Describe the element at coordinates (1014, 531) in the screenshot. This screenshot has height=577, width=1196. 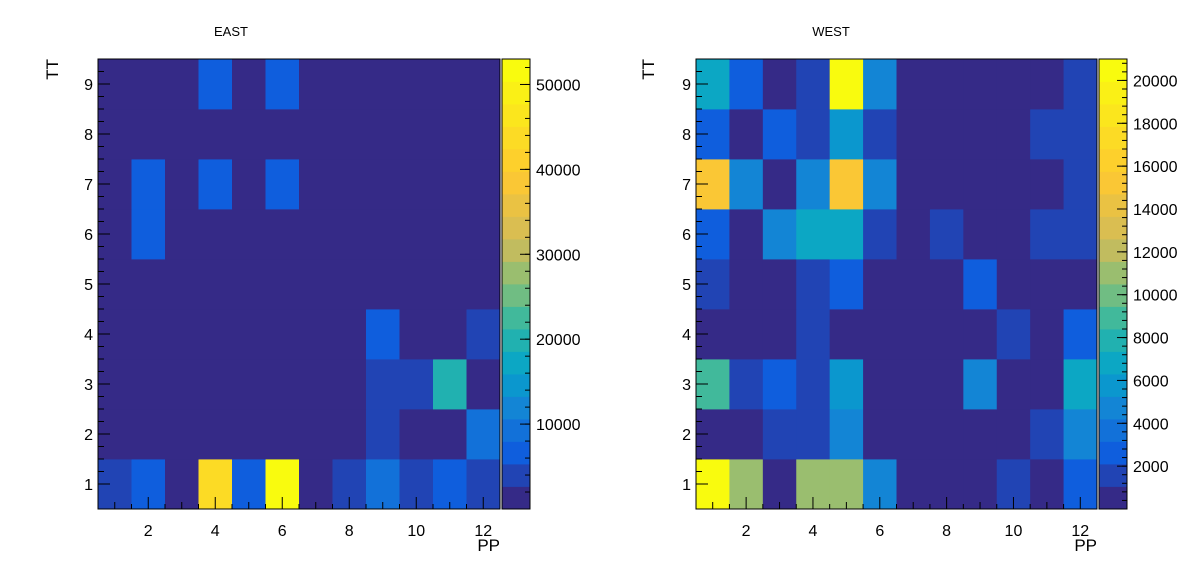
I see `x-tick-label: 10` at that location.